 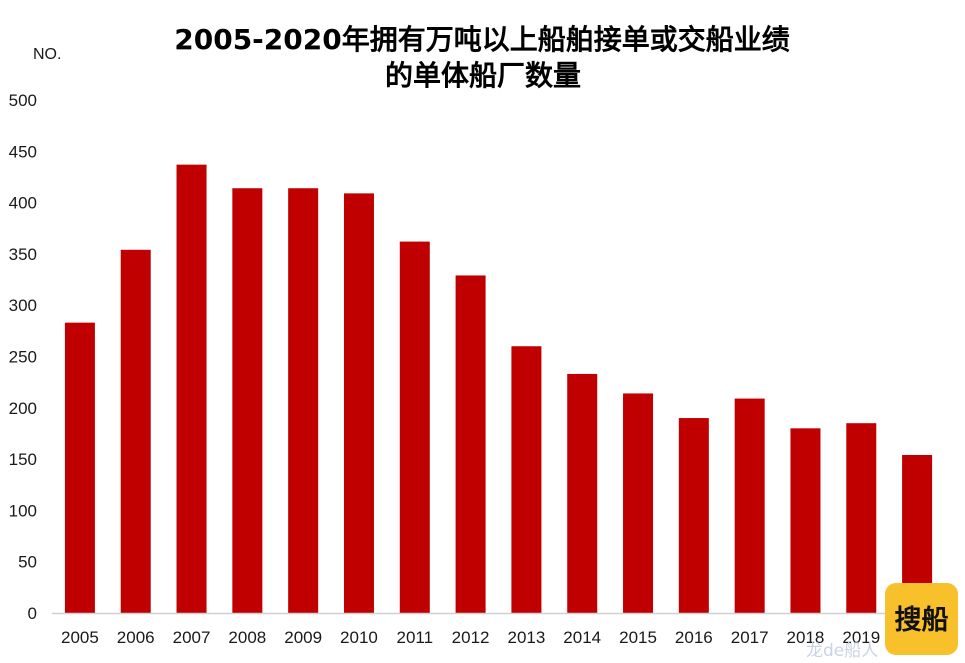 What do you see at coordinates (79, 467) in the screenshot?
I see `bar-2005` at bounding box center [79, 467].